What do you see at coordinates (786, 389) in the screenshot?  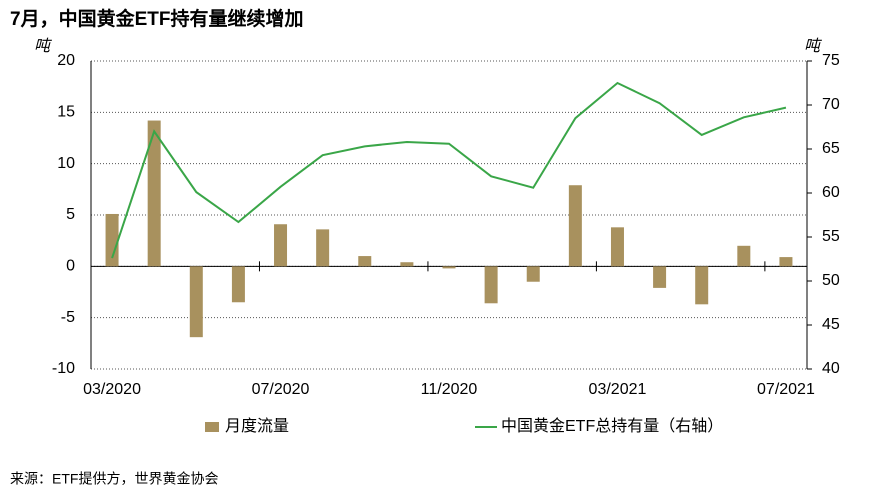 I see `x-tick-label: 07/2021` at bounding box center [786, 389].